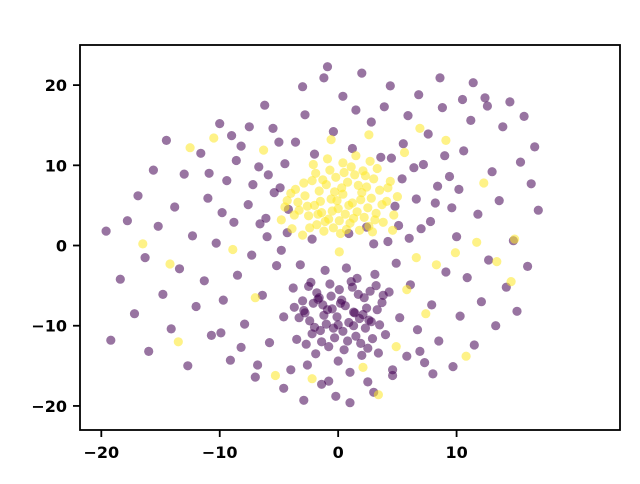 The height and width of the screenshot is (484, 640). I want to click on y-tick-label: 0, so click(61, 246).